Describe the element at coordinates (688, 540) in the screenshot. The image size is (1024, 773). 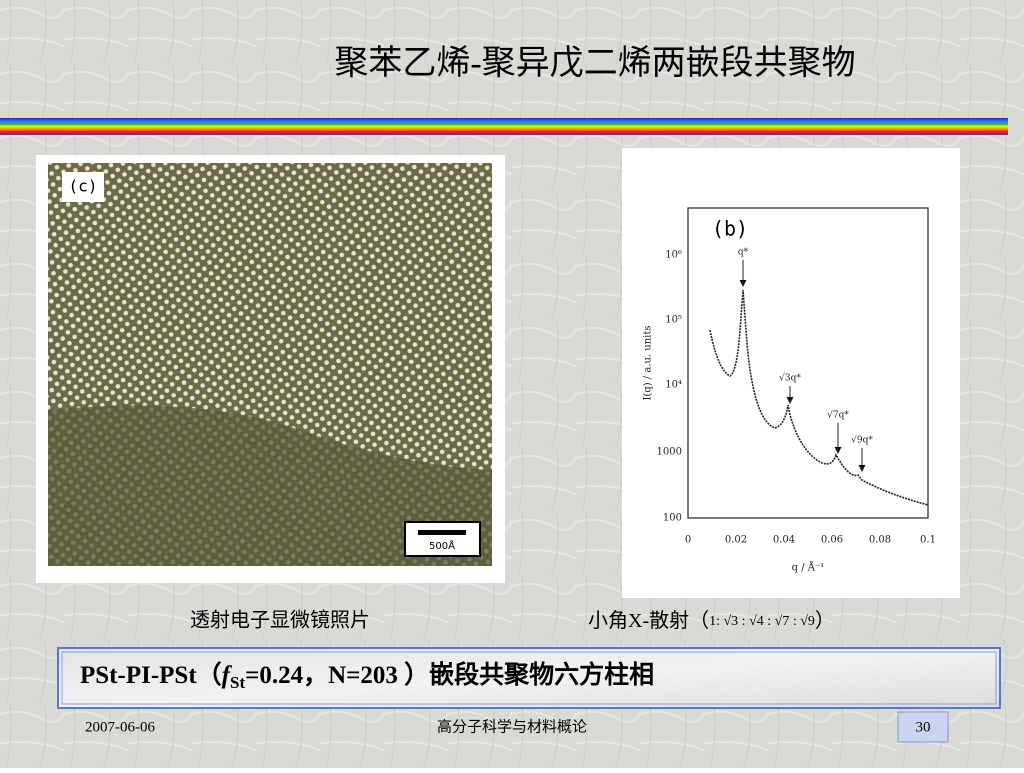
I see `x-tick-label: 0` at that location.